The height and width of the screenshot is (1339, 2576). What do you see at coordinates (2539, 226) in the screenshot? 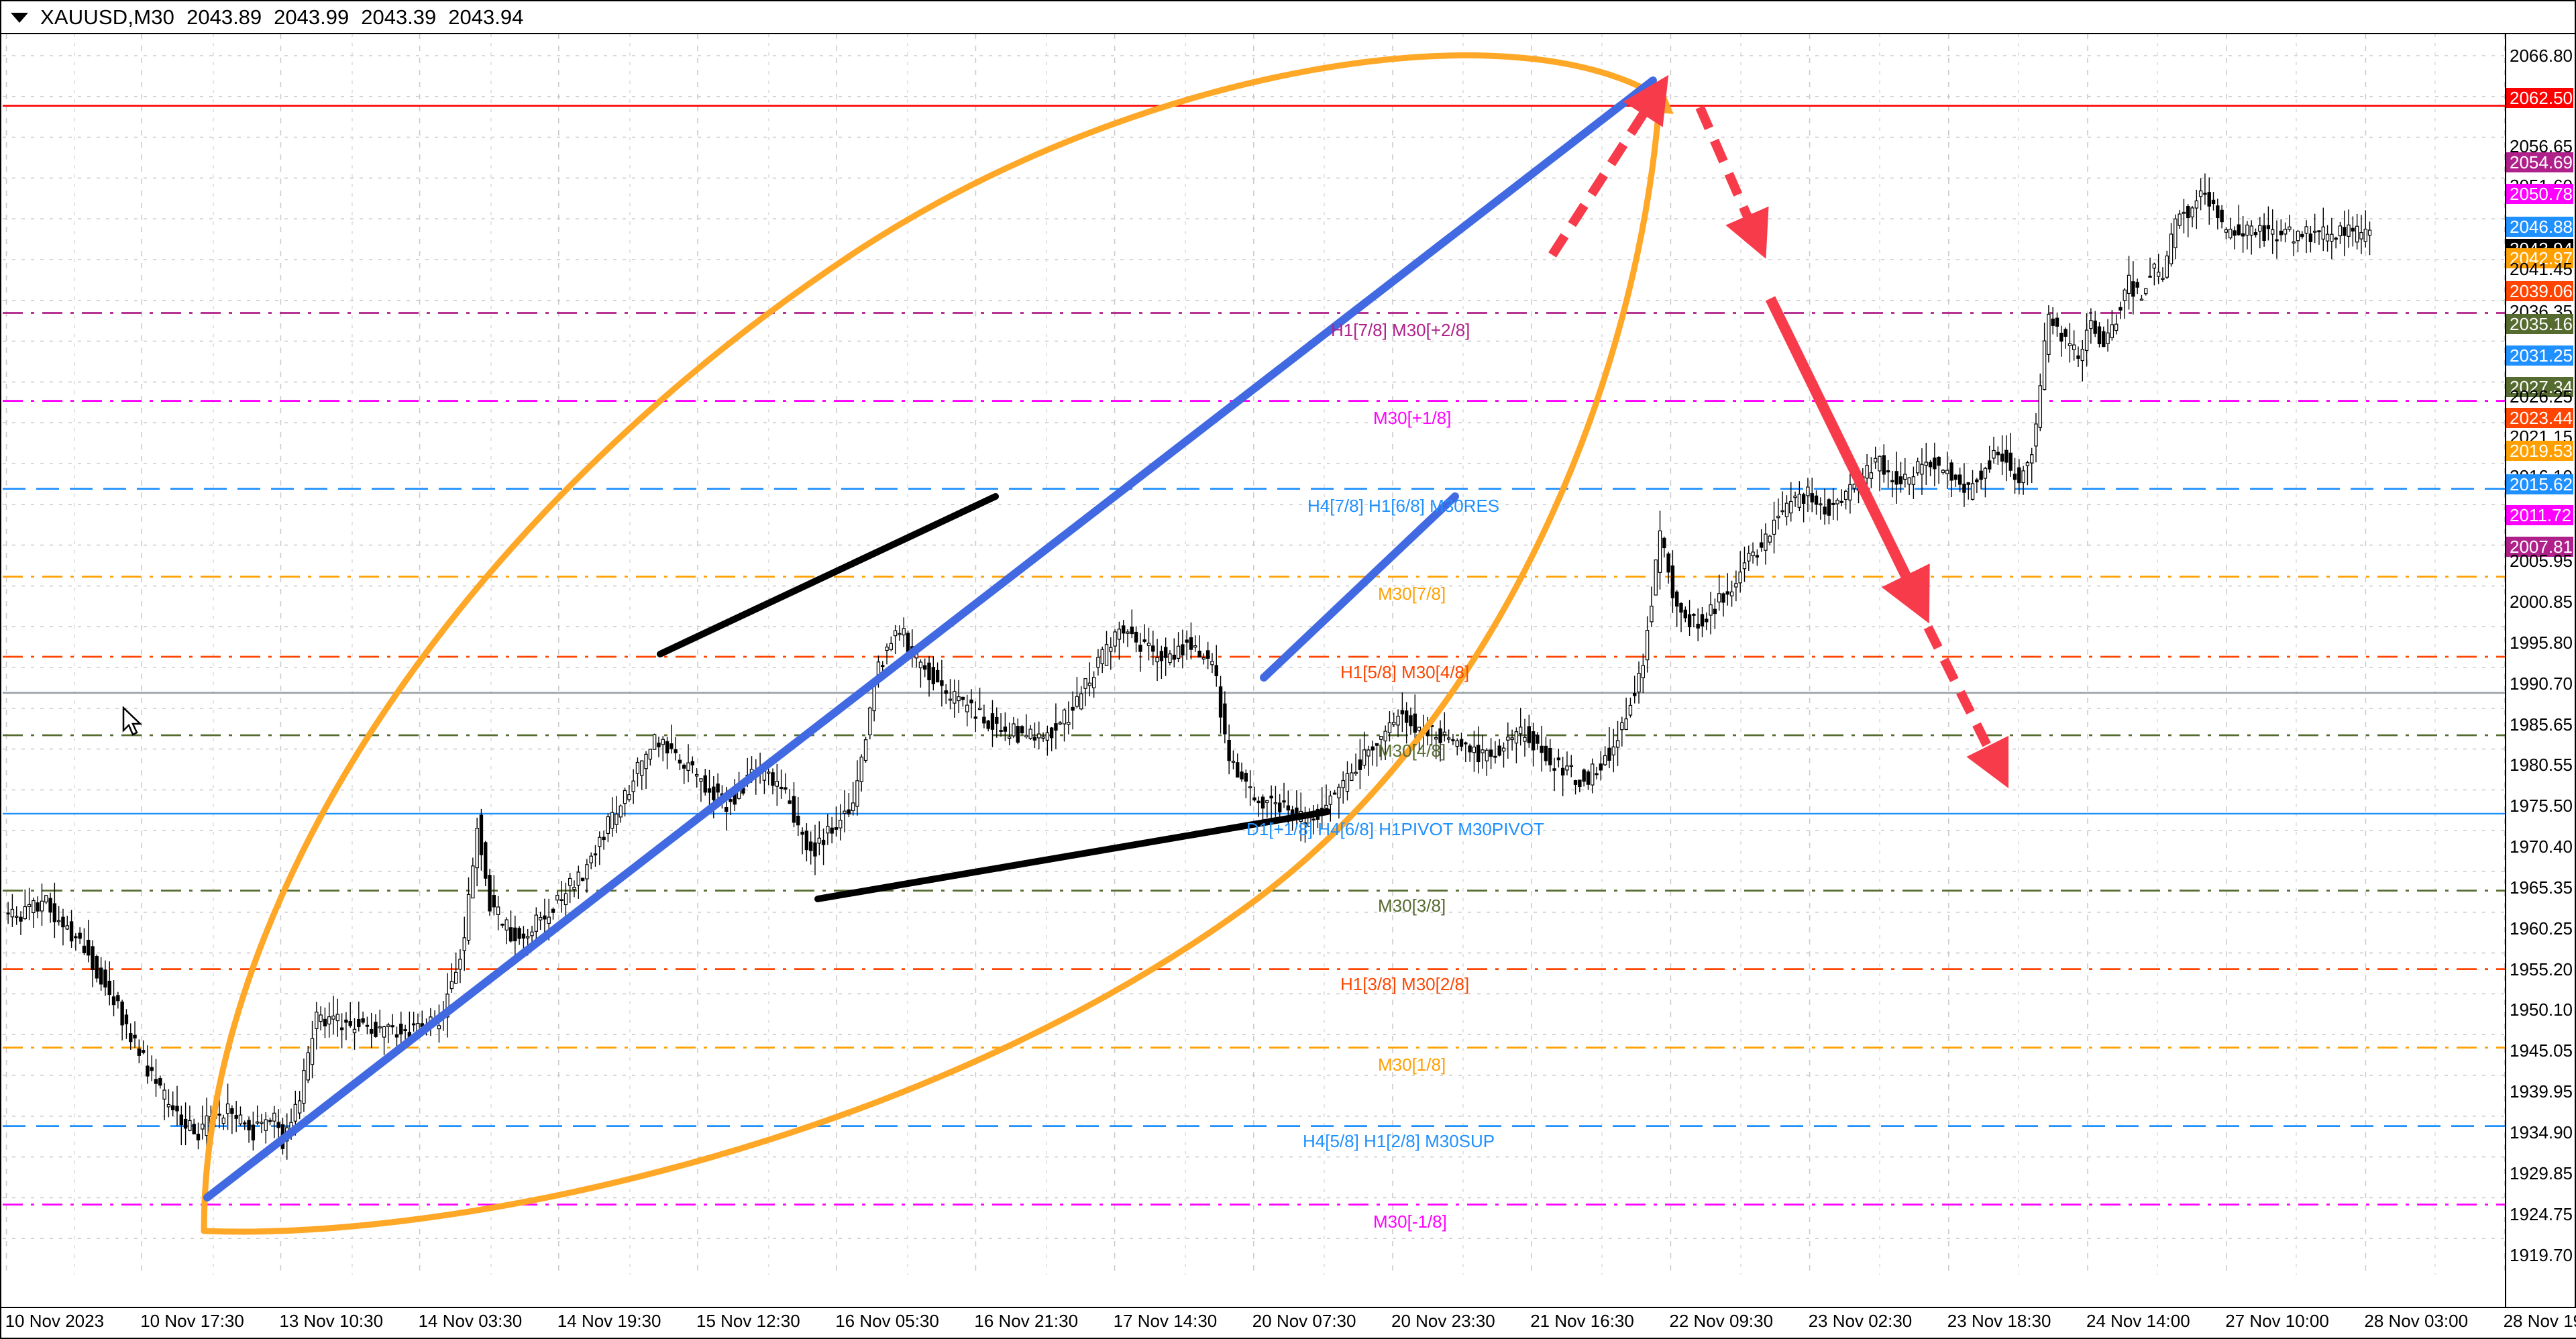
I see `price-badge: 2046.88` at bounding box center [2539, 226].